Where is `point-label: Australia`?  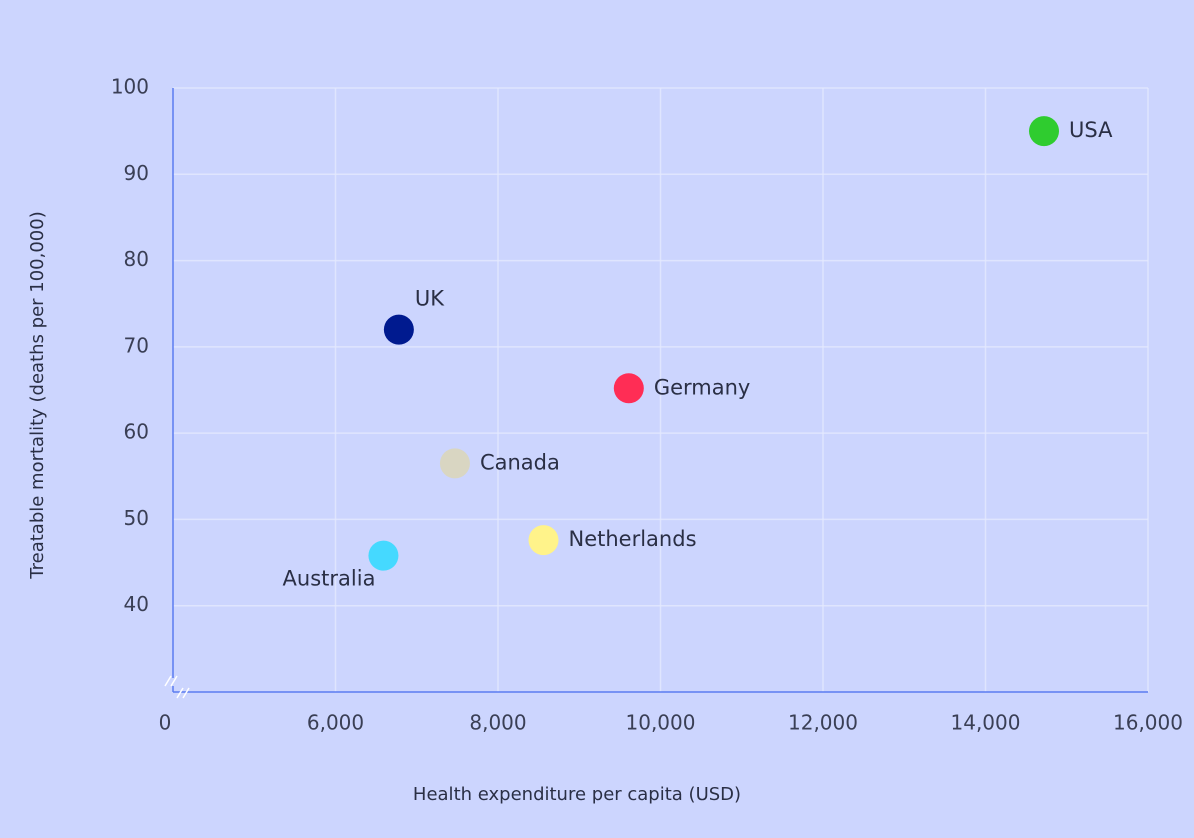 point-label: Australia is located at coordinates (329, 579).